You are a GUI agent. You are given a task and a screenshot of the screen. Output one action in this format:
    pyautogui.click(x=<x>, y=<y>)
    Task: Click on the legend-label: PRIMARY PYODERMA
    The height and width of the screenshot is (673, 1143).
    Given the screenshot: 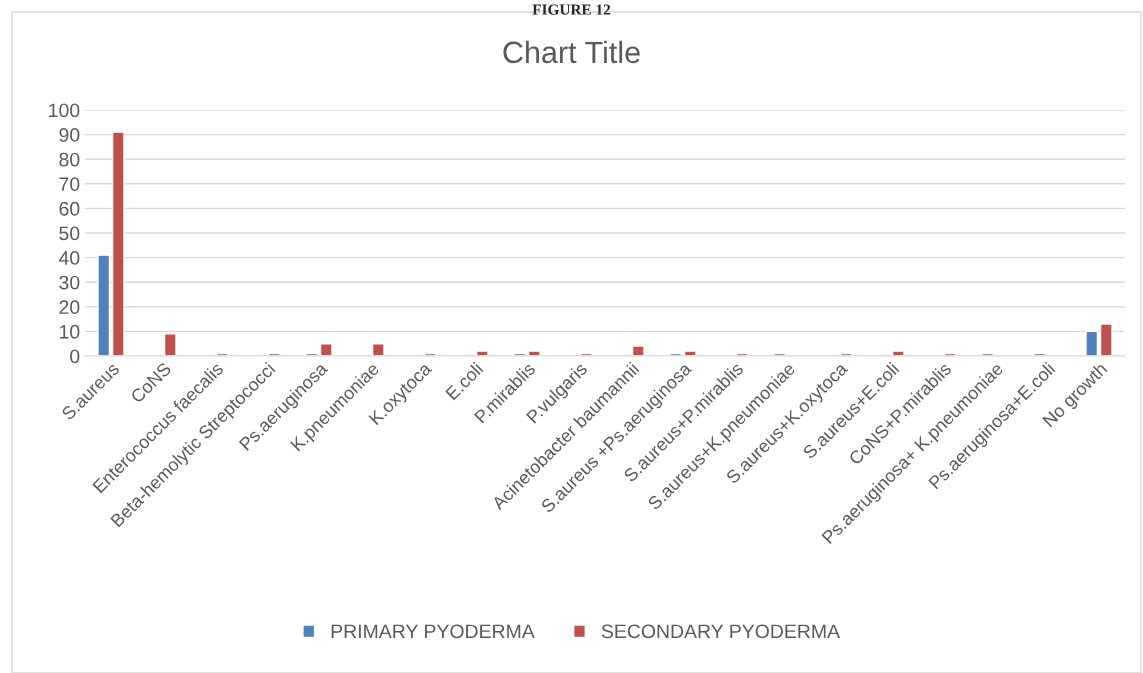 What is the action you would take?
    pyautogui.click(x=433, y=631)
    